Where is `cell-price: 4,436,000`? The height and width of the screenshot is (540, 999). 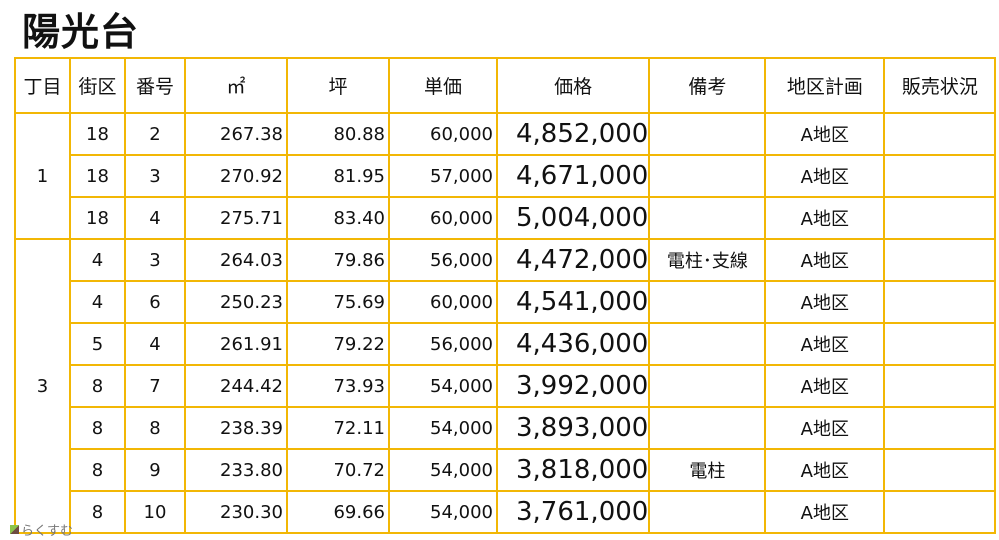
cell-price: 4,436,000 is located at coordinates (573, 344).